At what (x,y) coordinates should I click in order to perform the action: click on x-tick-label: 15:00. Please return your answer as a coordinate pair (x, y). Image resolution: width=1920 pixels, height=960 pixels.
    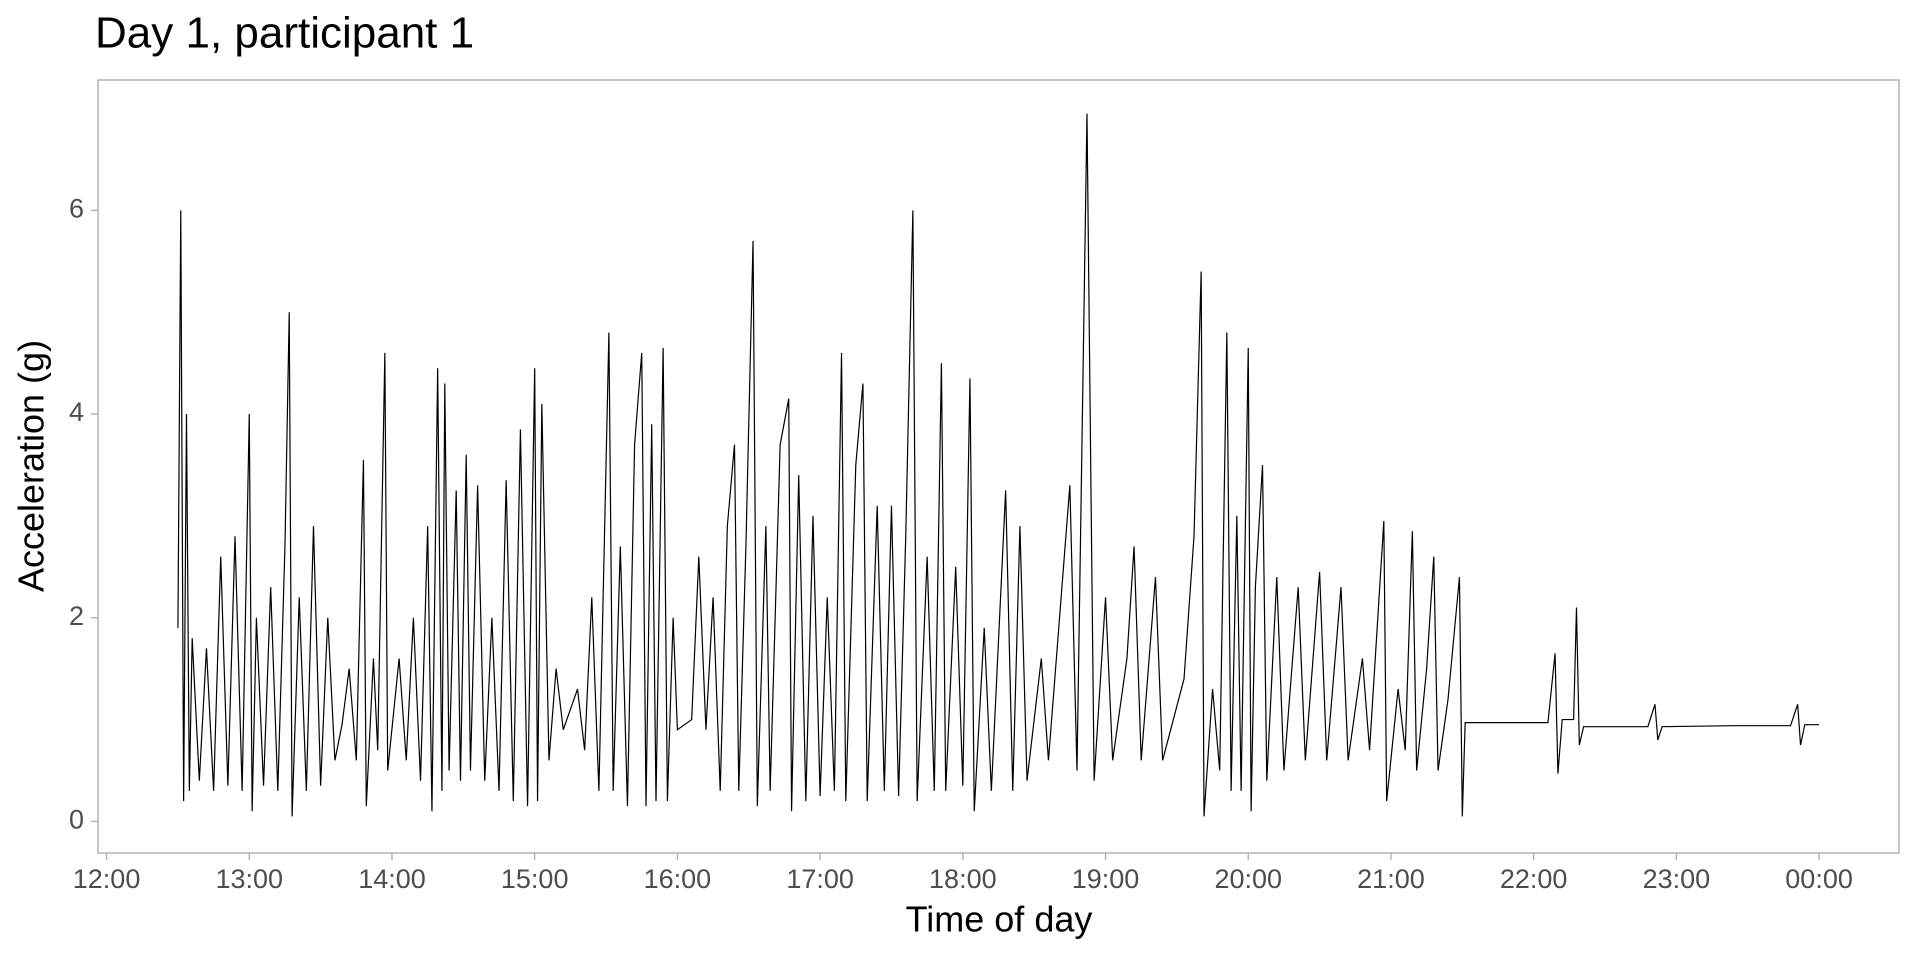
    Looking at the image, I should click on (535, 879).